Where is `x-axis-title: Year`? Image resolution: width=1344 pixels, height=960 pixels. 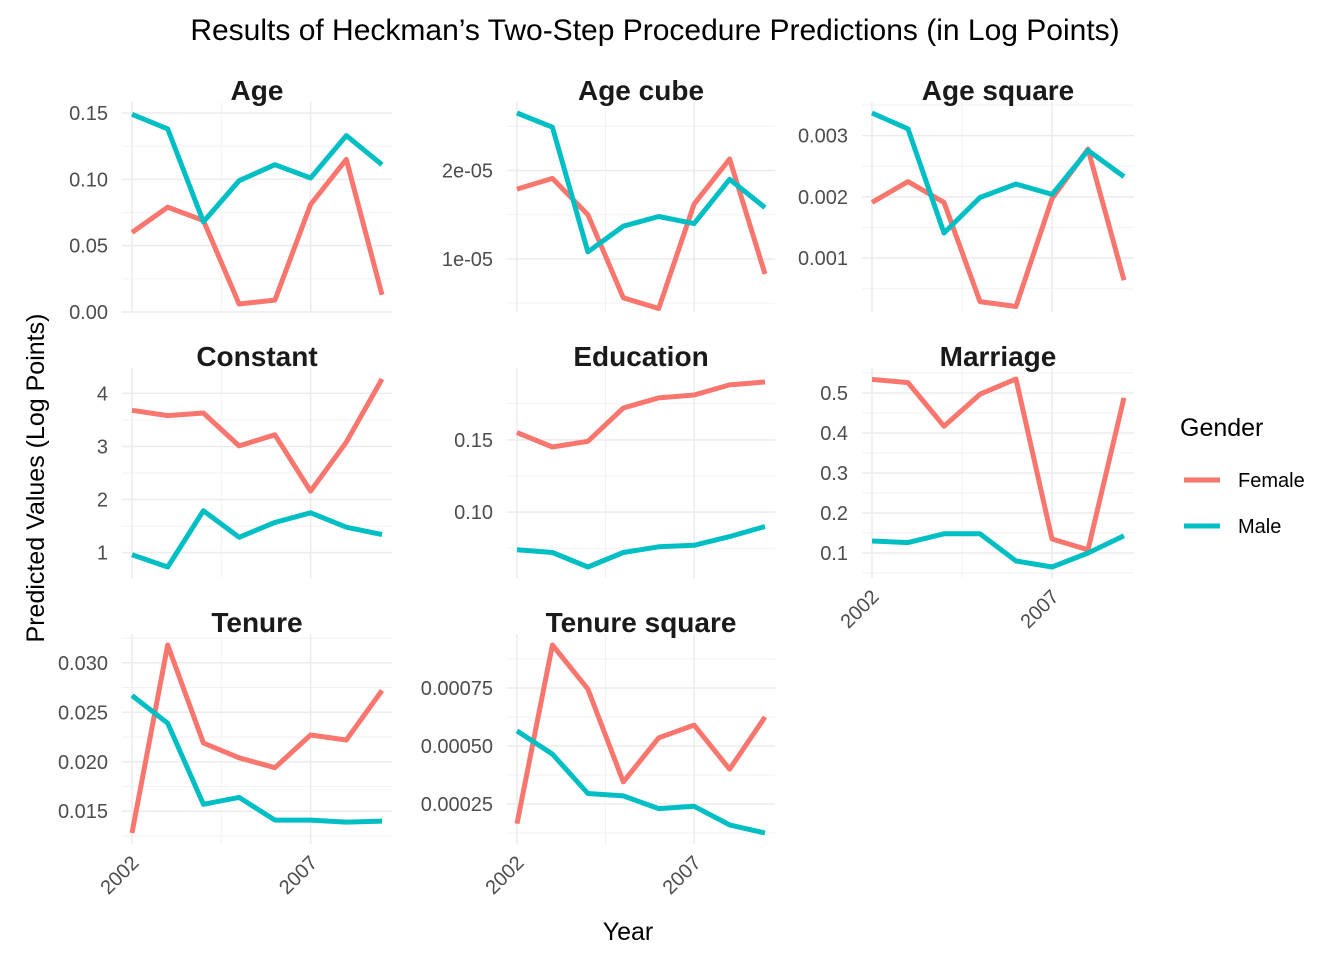 x-axis-title: Year is located at coordinates (628, 932).